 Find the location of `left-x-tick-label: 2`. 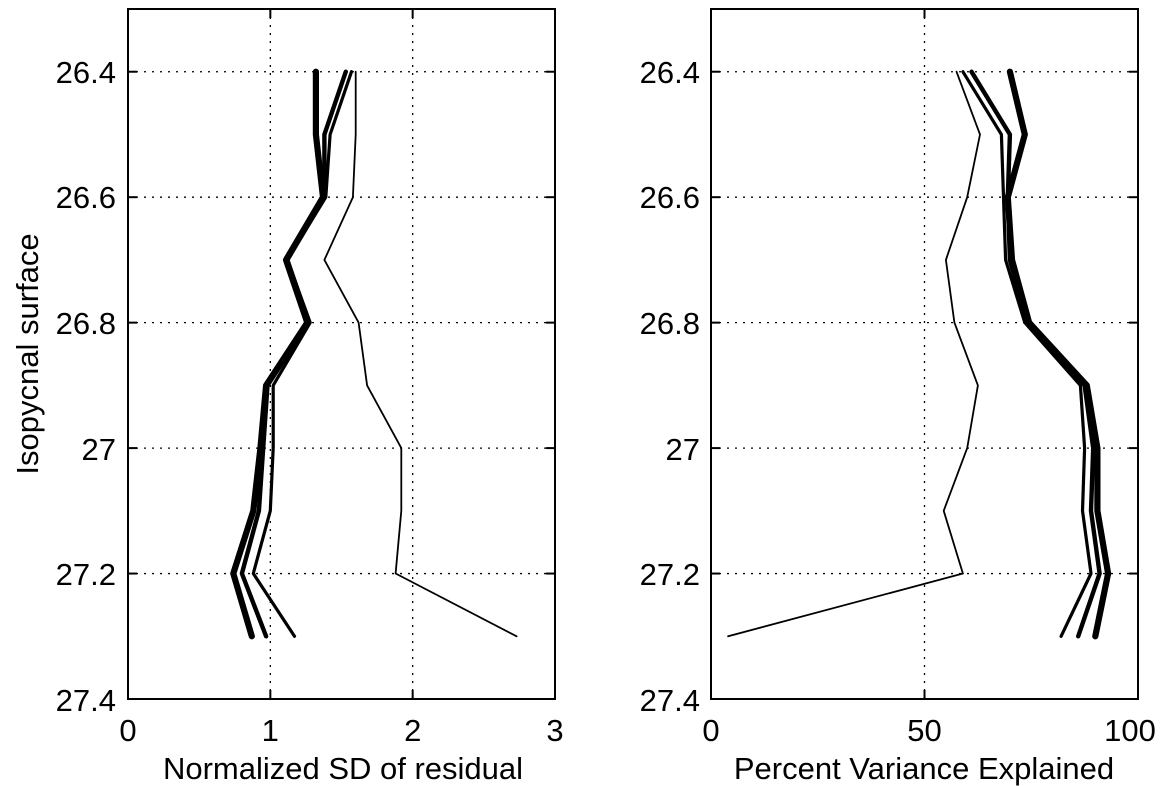

left-x-tick-label: 2 is located at coordinates (412, 730).